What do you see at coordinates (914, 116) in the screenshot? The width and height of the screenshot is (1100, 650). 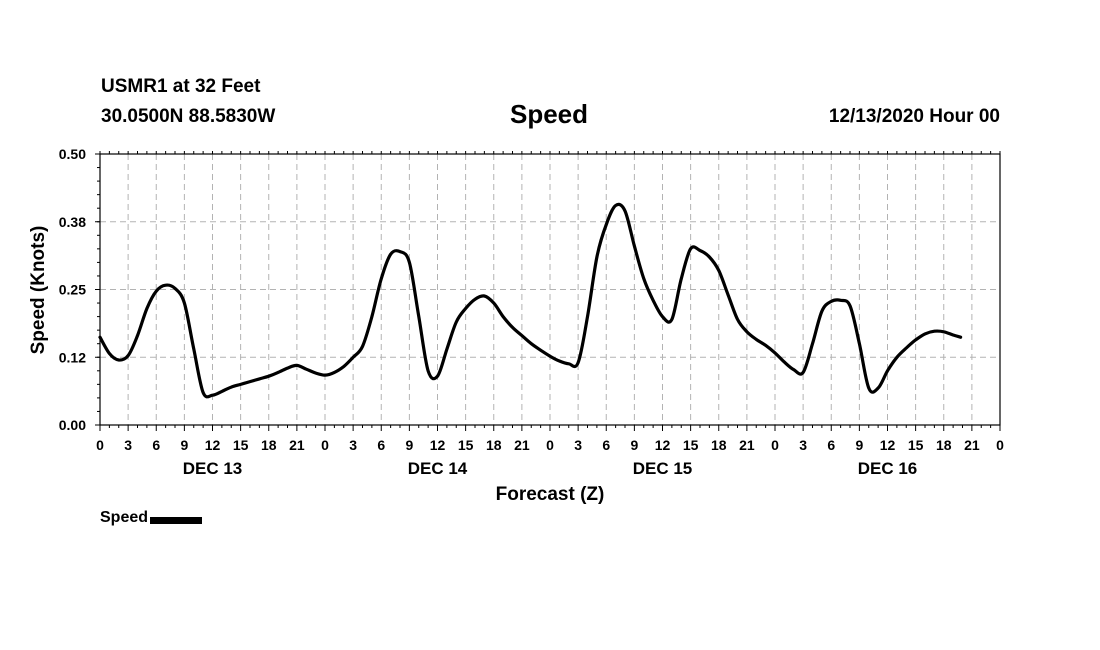 I see `run-time-label: 12/13/2020 Hour 00` at bounding box center [914, 116].